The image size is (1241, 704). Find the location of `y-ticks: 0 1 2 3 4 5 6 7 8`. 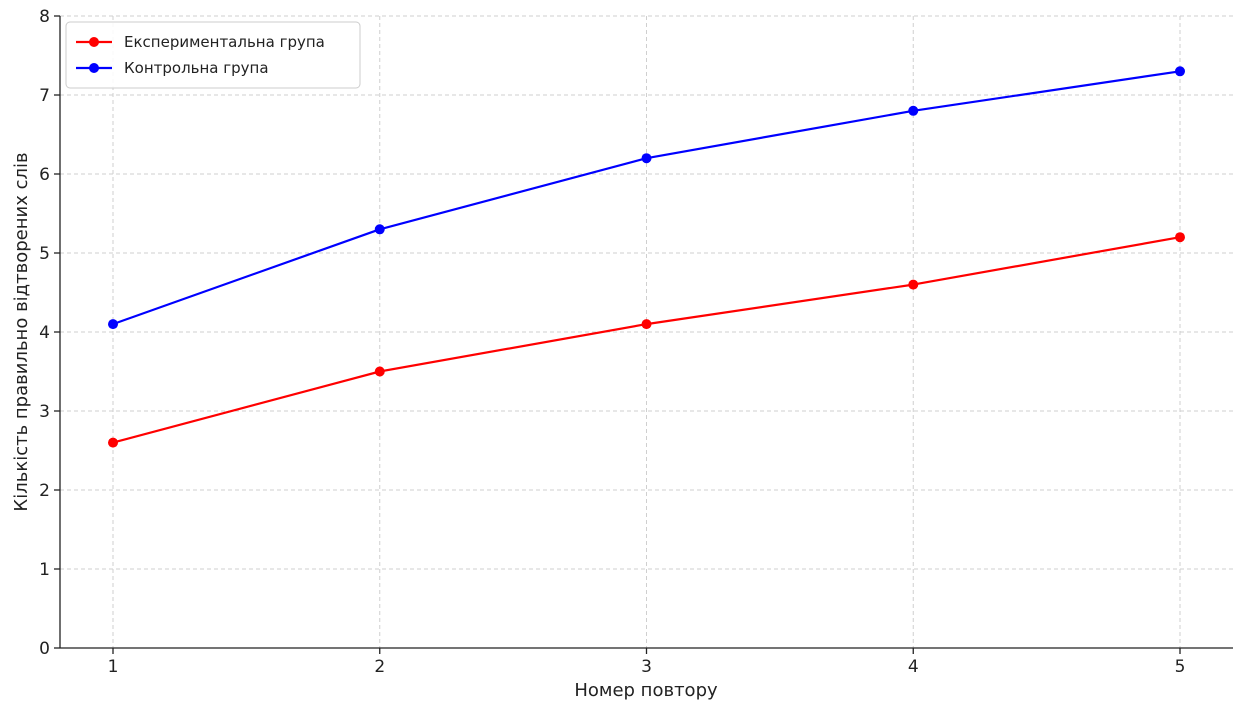

y-ticks: 0 1 2 3 4 5 6 7 8 is located at coordinates (49, 333).